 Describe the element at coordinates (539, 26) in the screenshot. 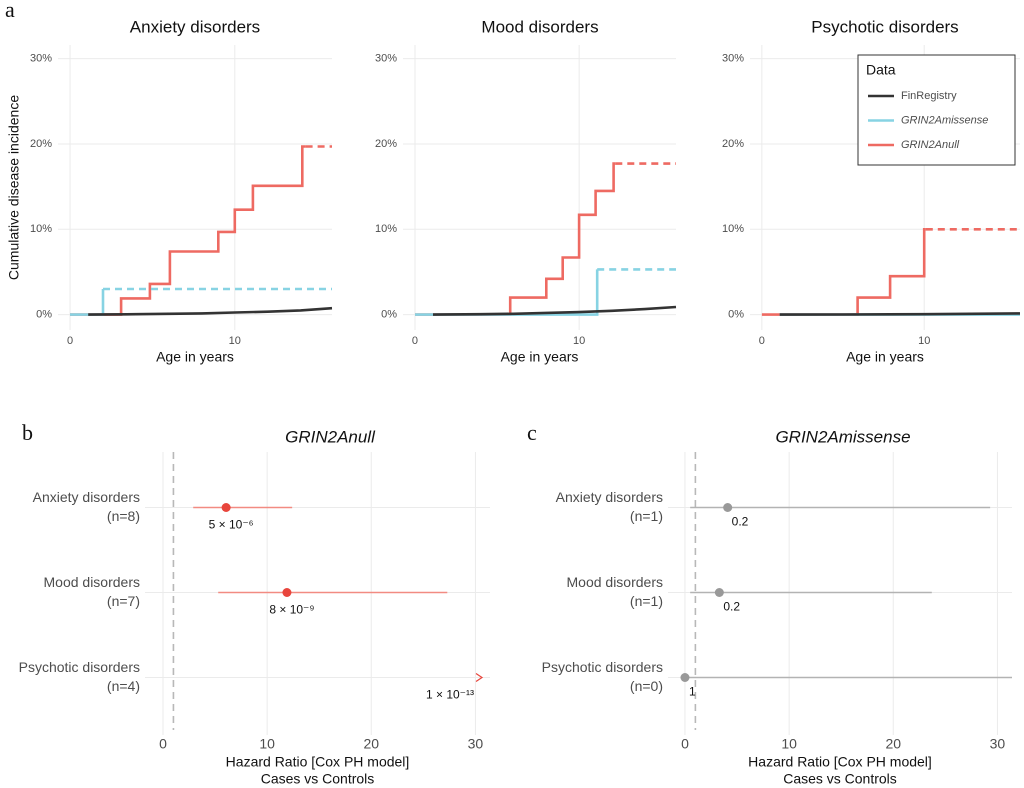

I see `chart-title: Mood disorders` at that location.